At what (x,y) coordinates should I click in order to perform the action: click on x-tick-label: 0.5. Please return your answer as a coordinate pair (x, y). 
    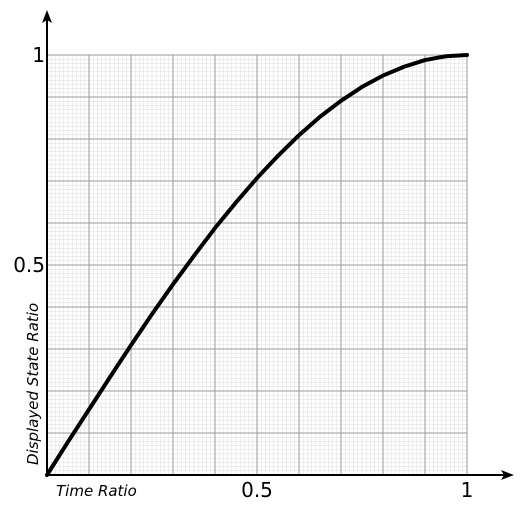
    Looking at the image, I should click on (257, 490).